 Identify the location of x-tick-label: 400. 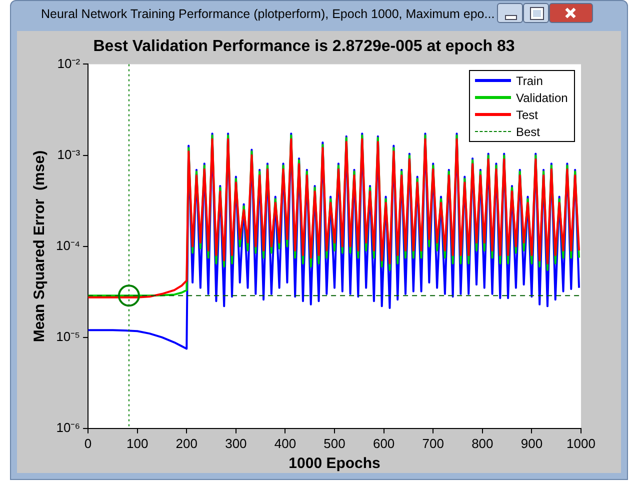
(285, 443).